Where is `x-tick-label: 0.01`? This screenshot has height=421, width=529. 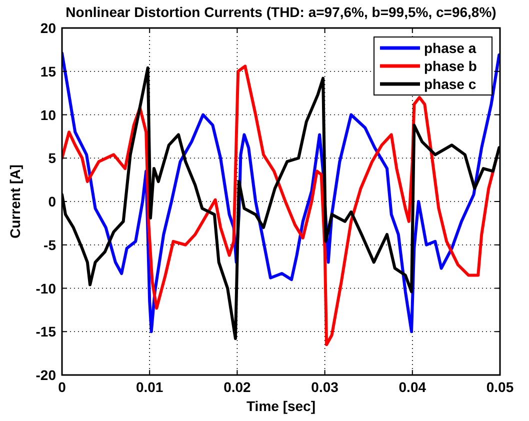 x-tick-label: 0.01 is located at coordinates (150, 387).